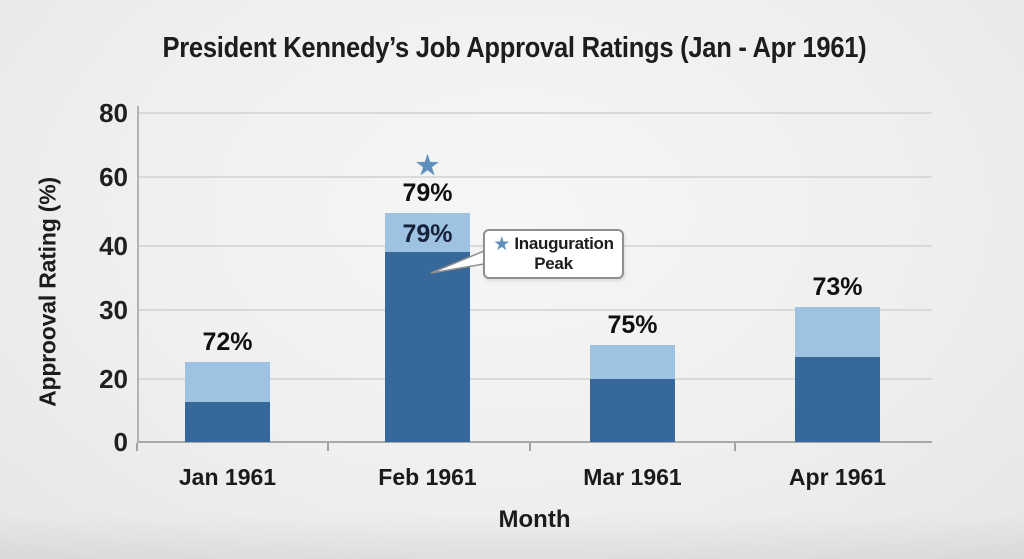 The width and height of the screenshot is (1024, 559). I want to click on x-tick-label-apr-1961: Apr 1961, so click(837, 477).